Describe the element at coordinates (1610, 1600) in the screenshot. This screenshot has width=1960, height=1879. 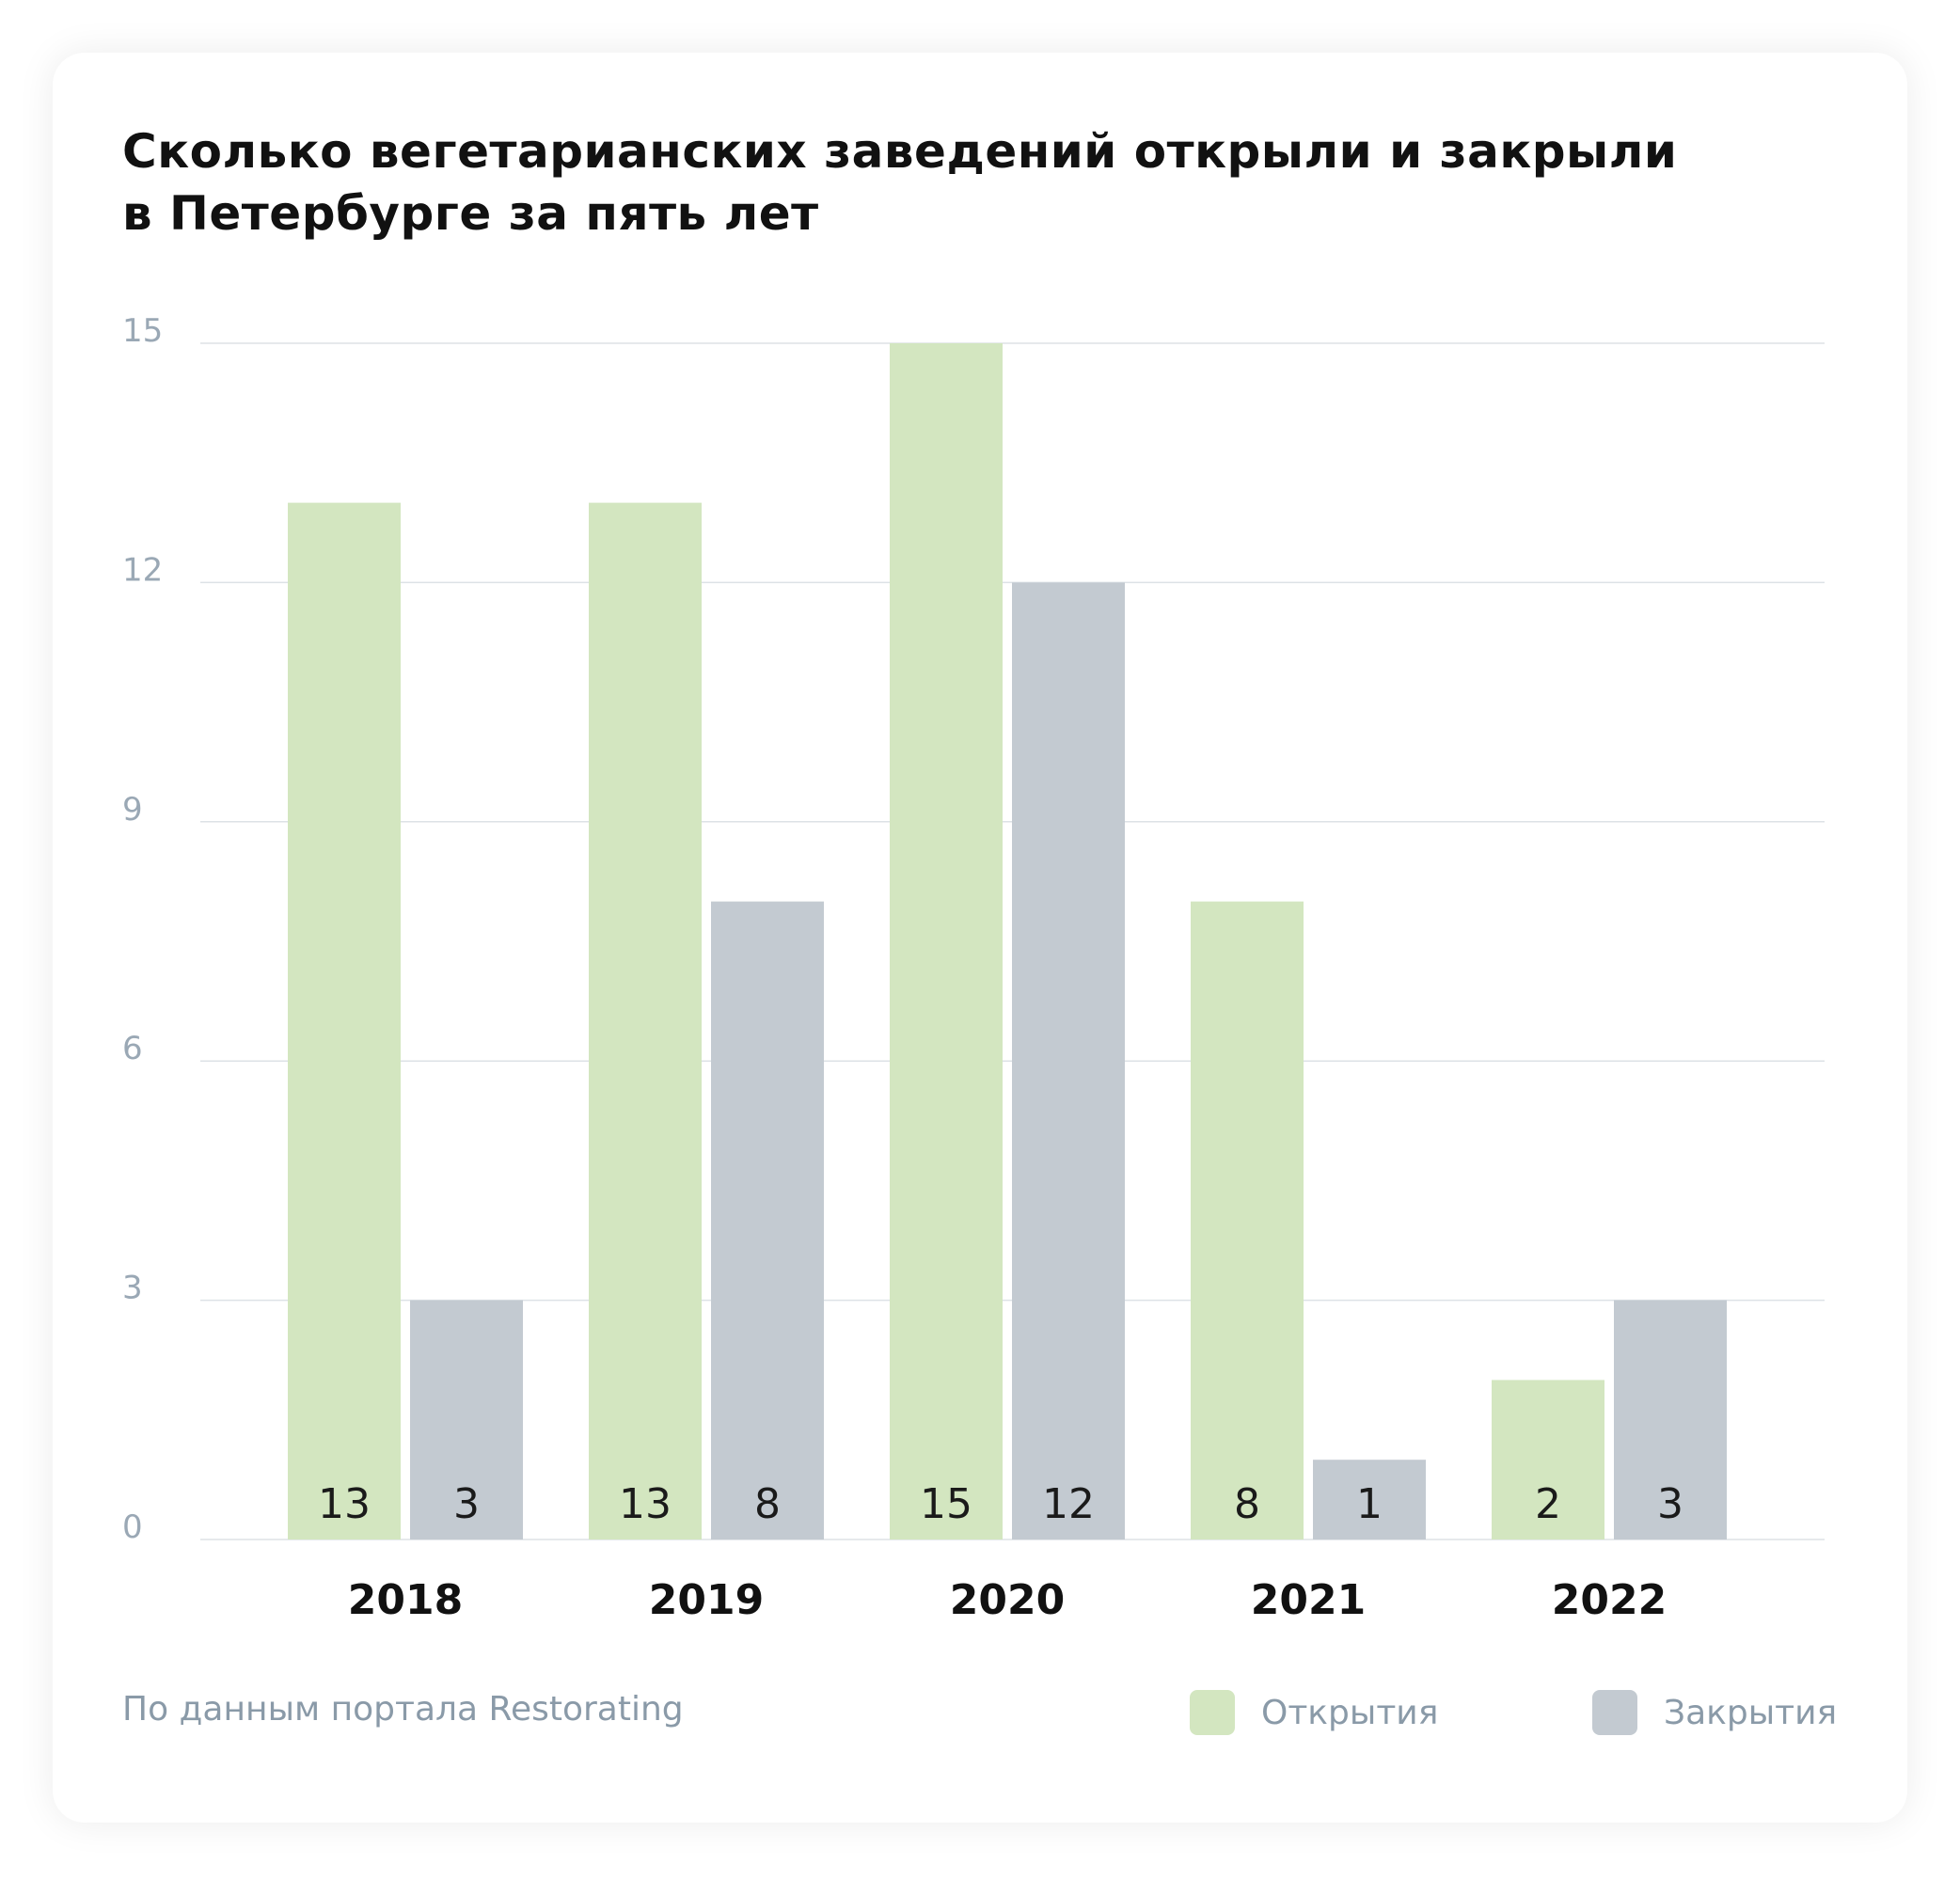
I see `x-tick-label: 2022` at that location.